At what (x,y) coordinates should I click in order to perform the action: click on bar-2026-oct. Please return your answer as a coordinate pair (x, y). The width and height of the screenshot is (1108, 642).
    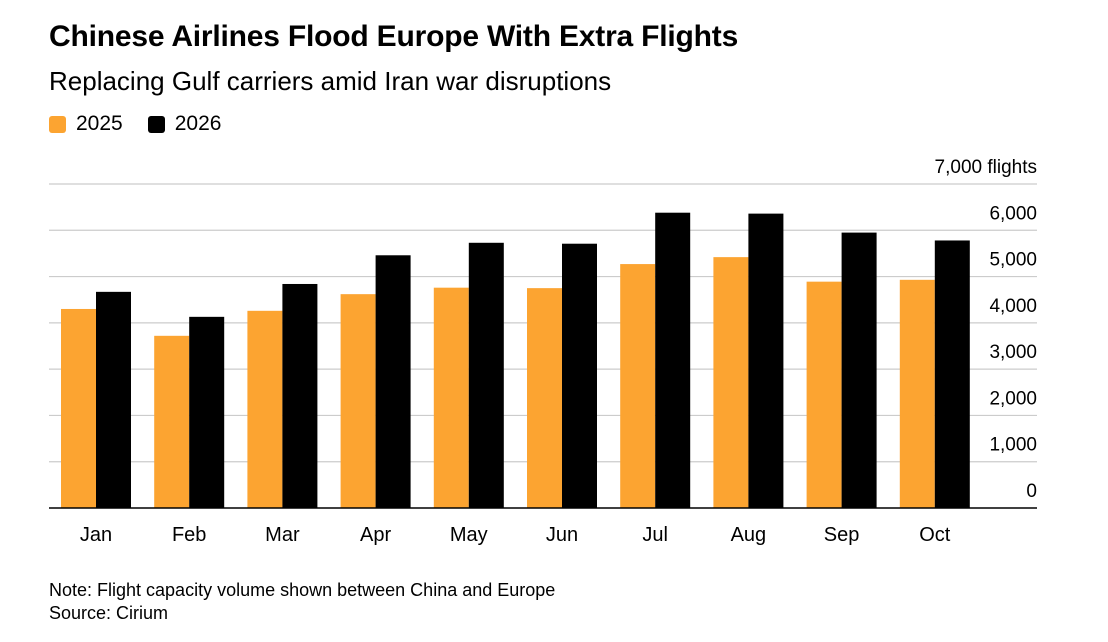
    Looking at the image, I should click on (952, 374).